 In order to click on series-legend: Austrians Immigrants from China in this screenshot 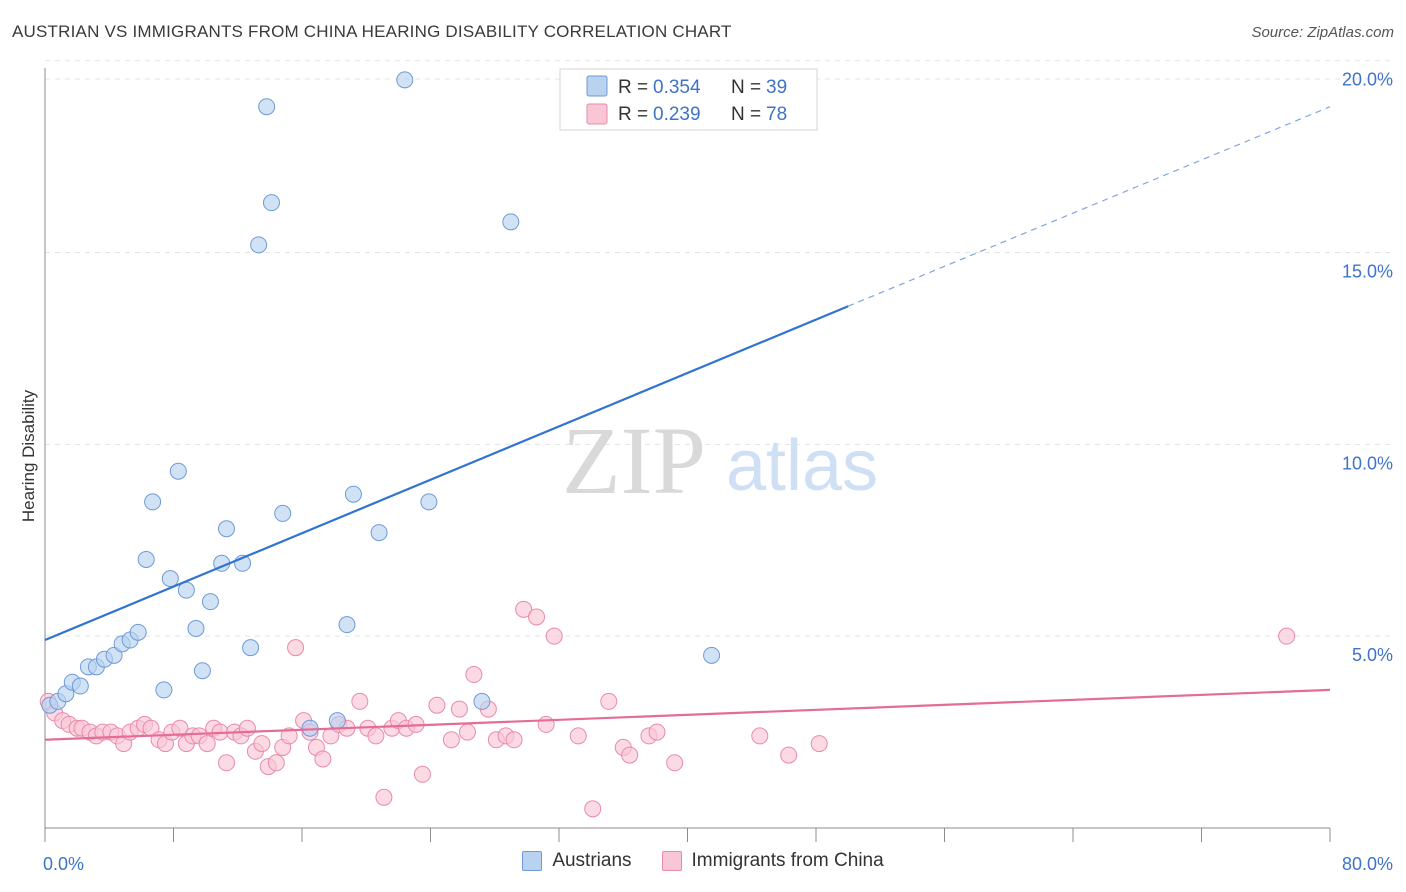, I will do `click(703, 861)`.